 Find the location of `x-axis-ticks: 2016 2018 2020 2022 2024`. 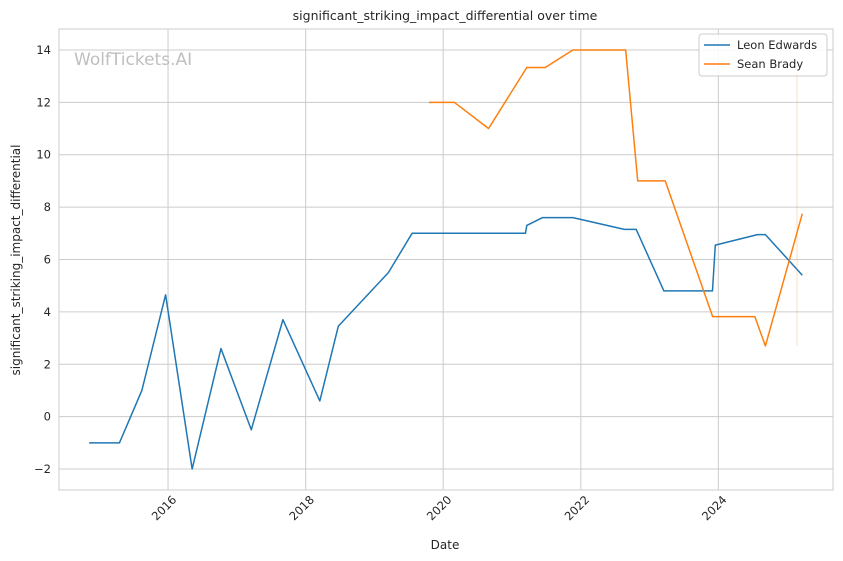

x-axis-ticks: 2016 2018 2020 2022 2024 is located at coordinates (439, 508).